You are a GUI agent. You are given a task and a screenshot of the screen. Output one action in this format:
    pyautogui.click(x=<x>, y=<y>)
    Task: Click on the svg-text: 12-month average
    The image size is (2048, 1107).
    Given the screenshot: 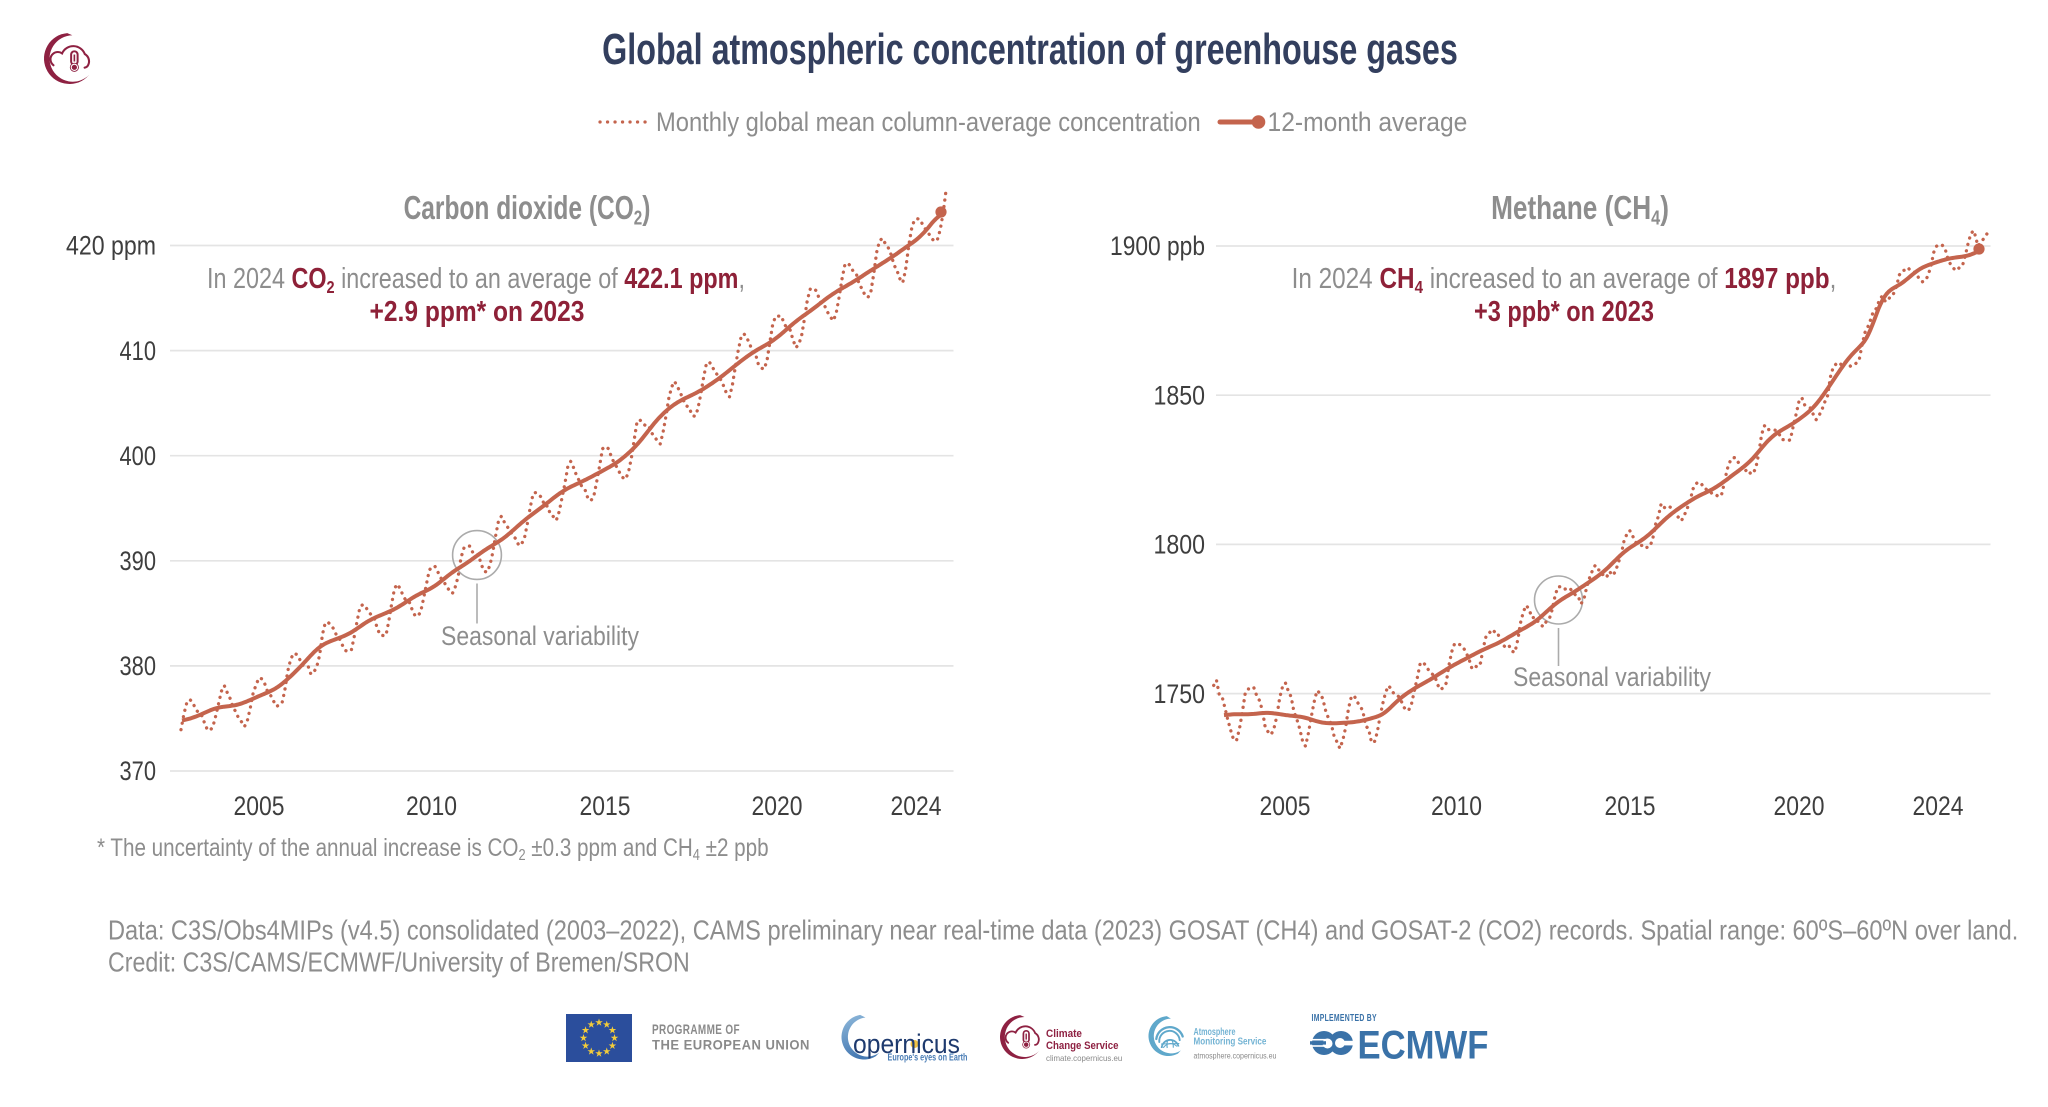 What is the action you would take?
    pyautogui.click(x=1368, y=122)
    